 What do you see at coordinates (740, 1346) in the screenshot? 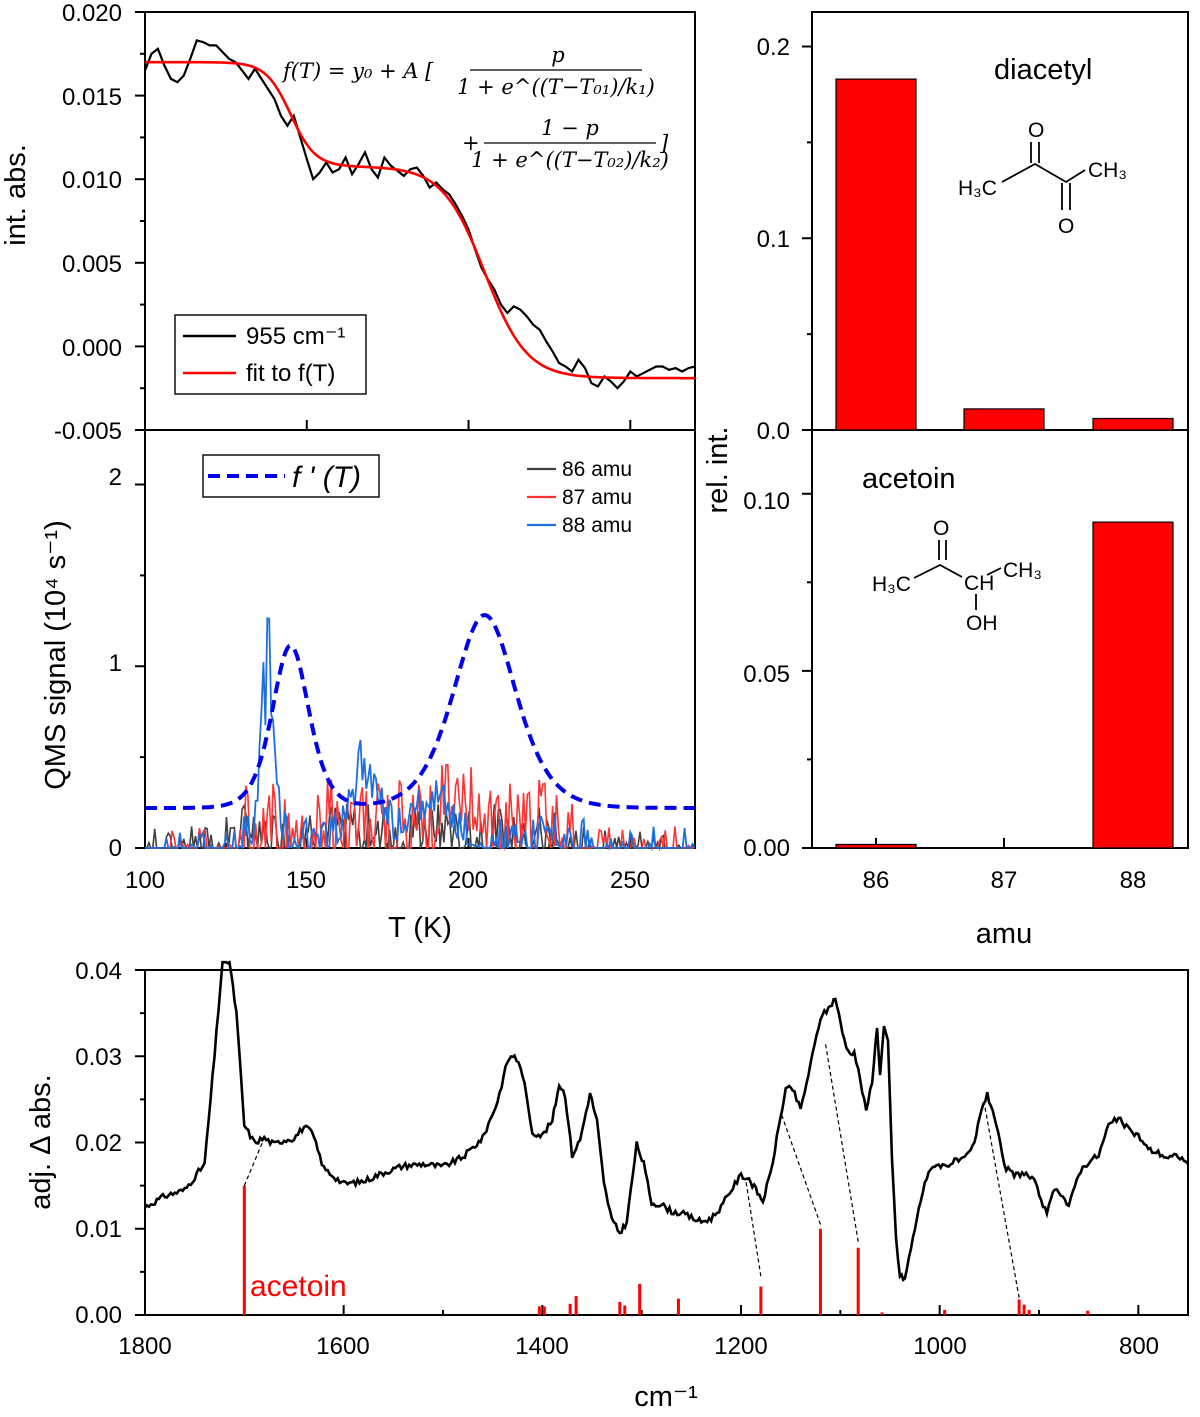
I see `panel-d-xtick: 1200` at bounding box center [740, 1346].